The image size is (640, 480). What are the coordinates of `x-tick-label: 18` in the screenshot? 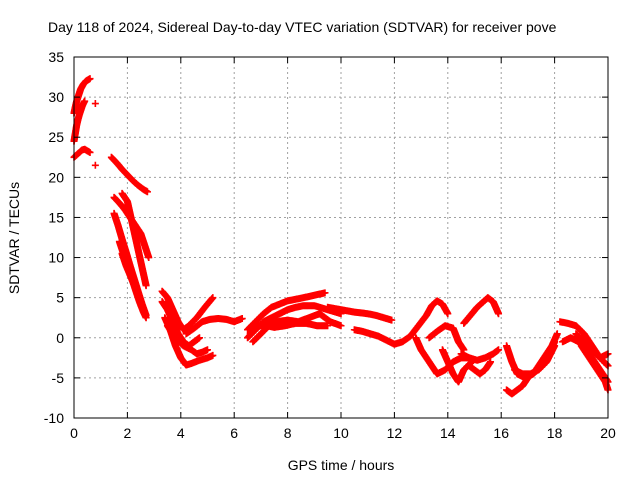 It's located at (555, 433).